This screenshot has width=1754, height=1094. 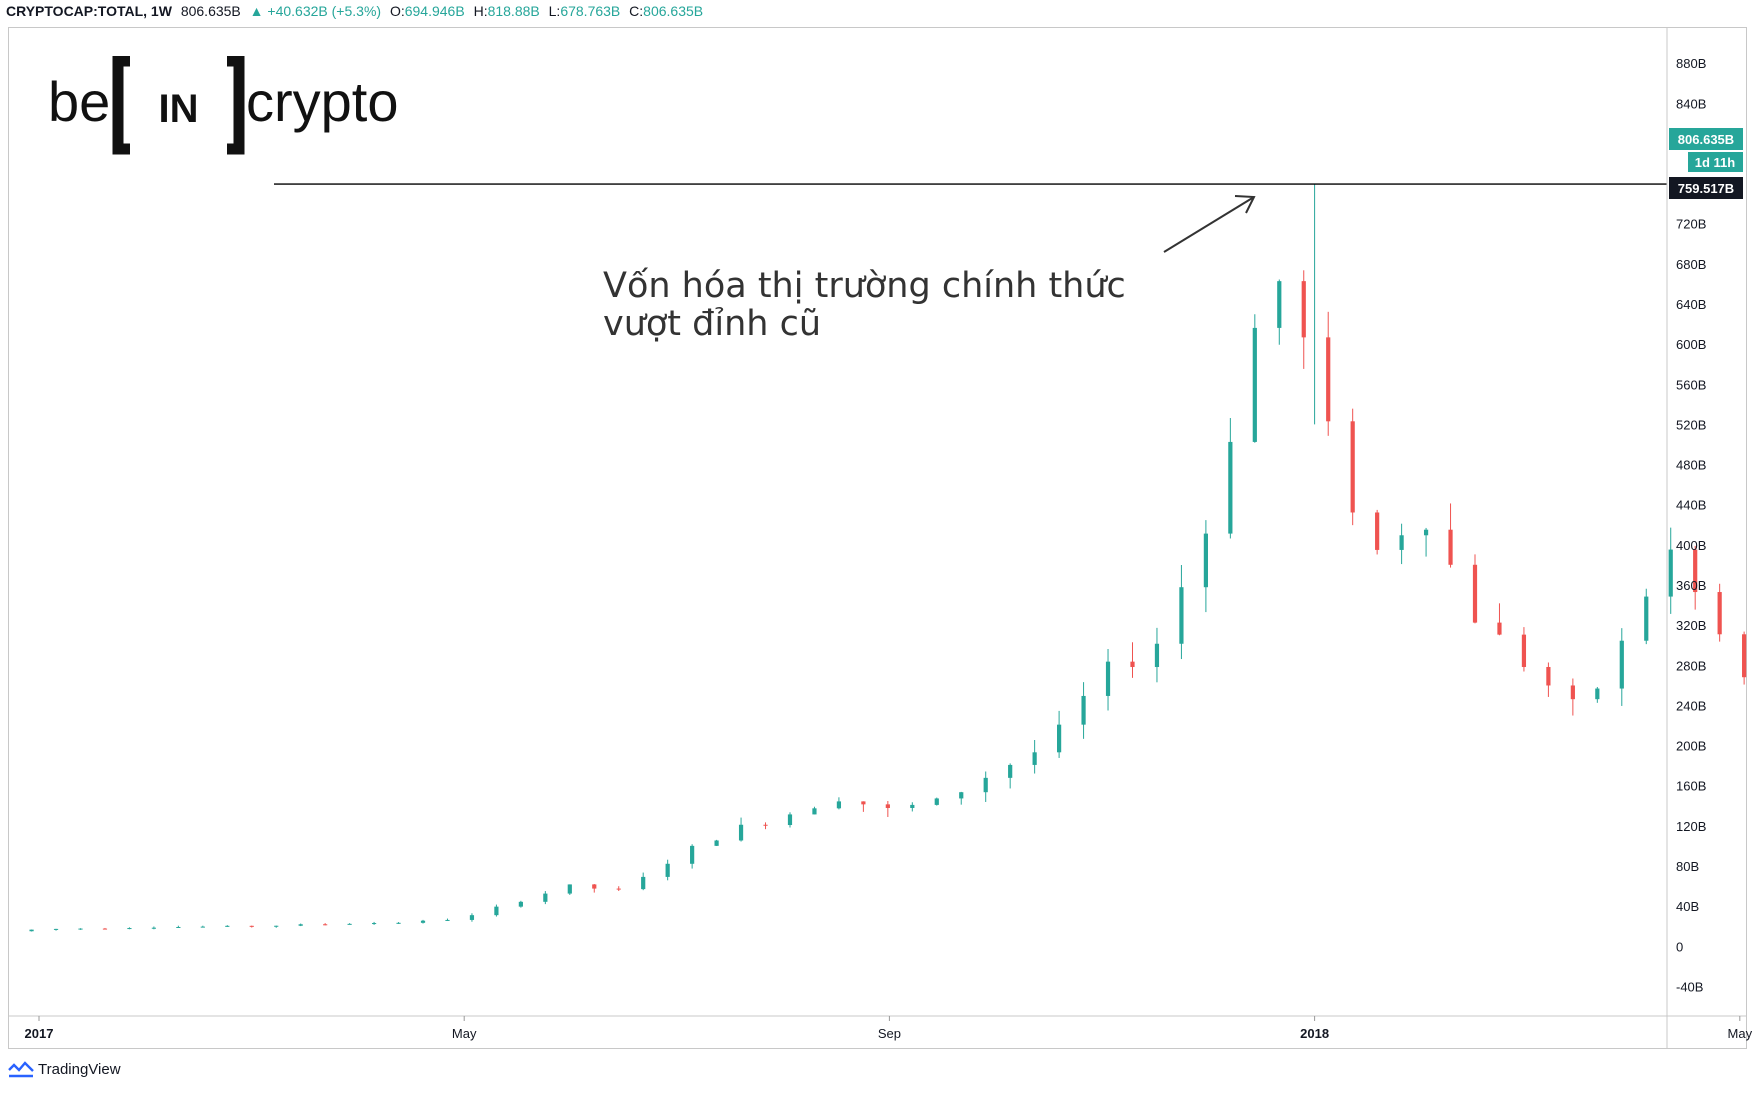 I want to click on y-tick-label: 400B, so click(x=1691, y=545).